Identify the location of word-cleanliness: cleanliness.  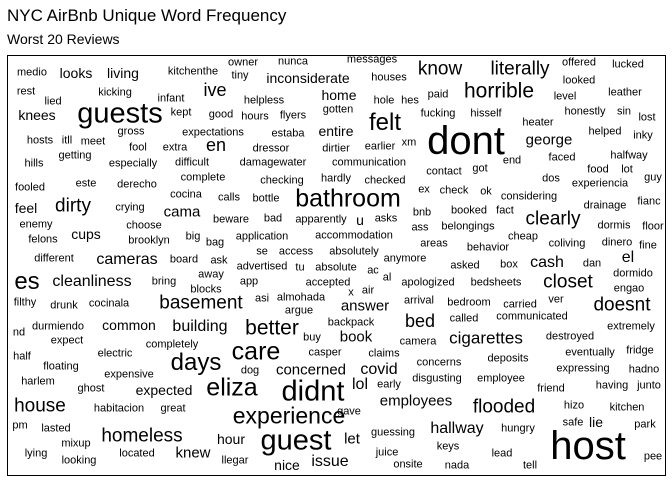
(92, 281).